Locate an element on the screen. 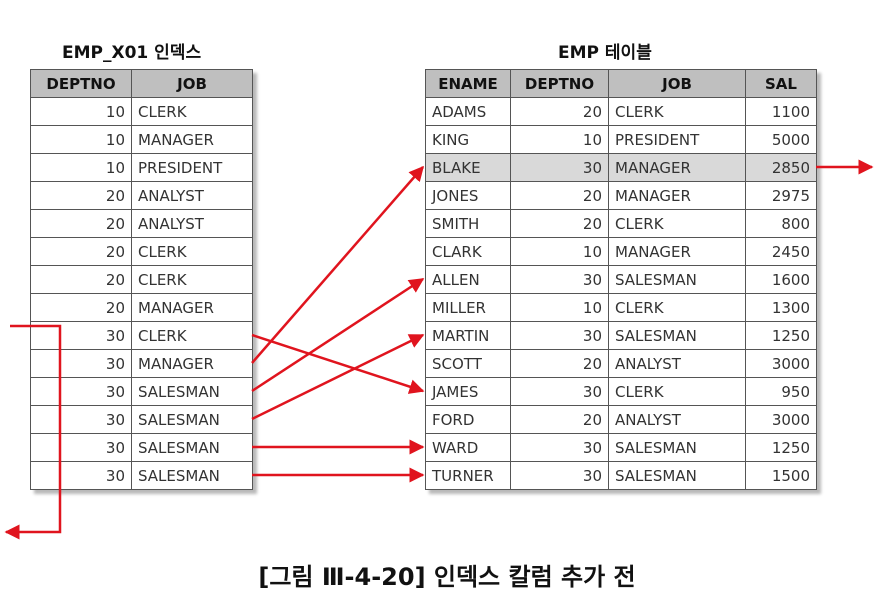 This screenshot has width=894, height=616. emp-sal-cell: 2850 is located at coordinates (781, 167).